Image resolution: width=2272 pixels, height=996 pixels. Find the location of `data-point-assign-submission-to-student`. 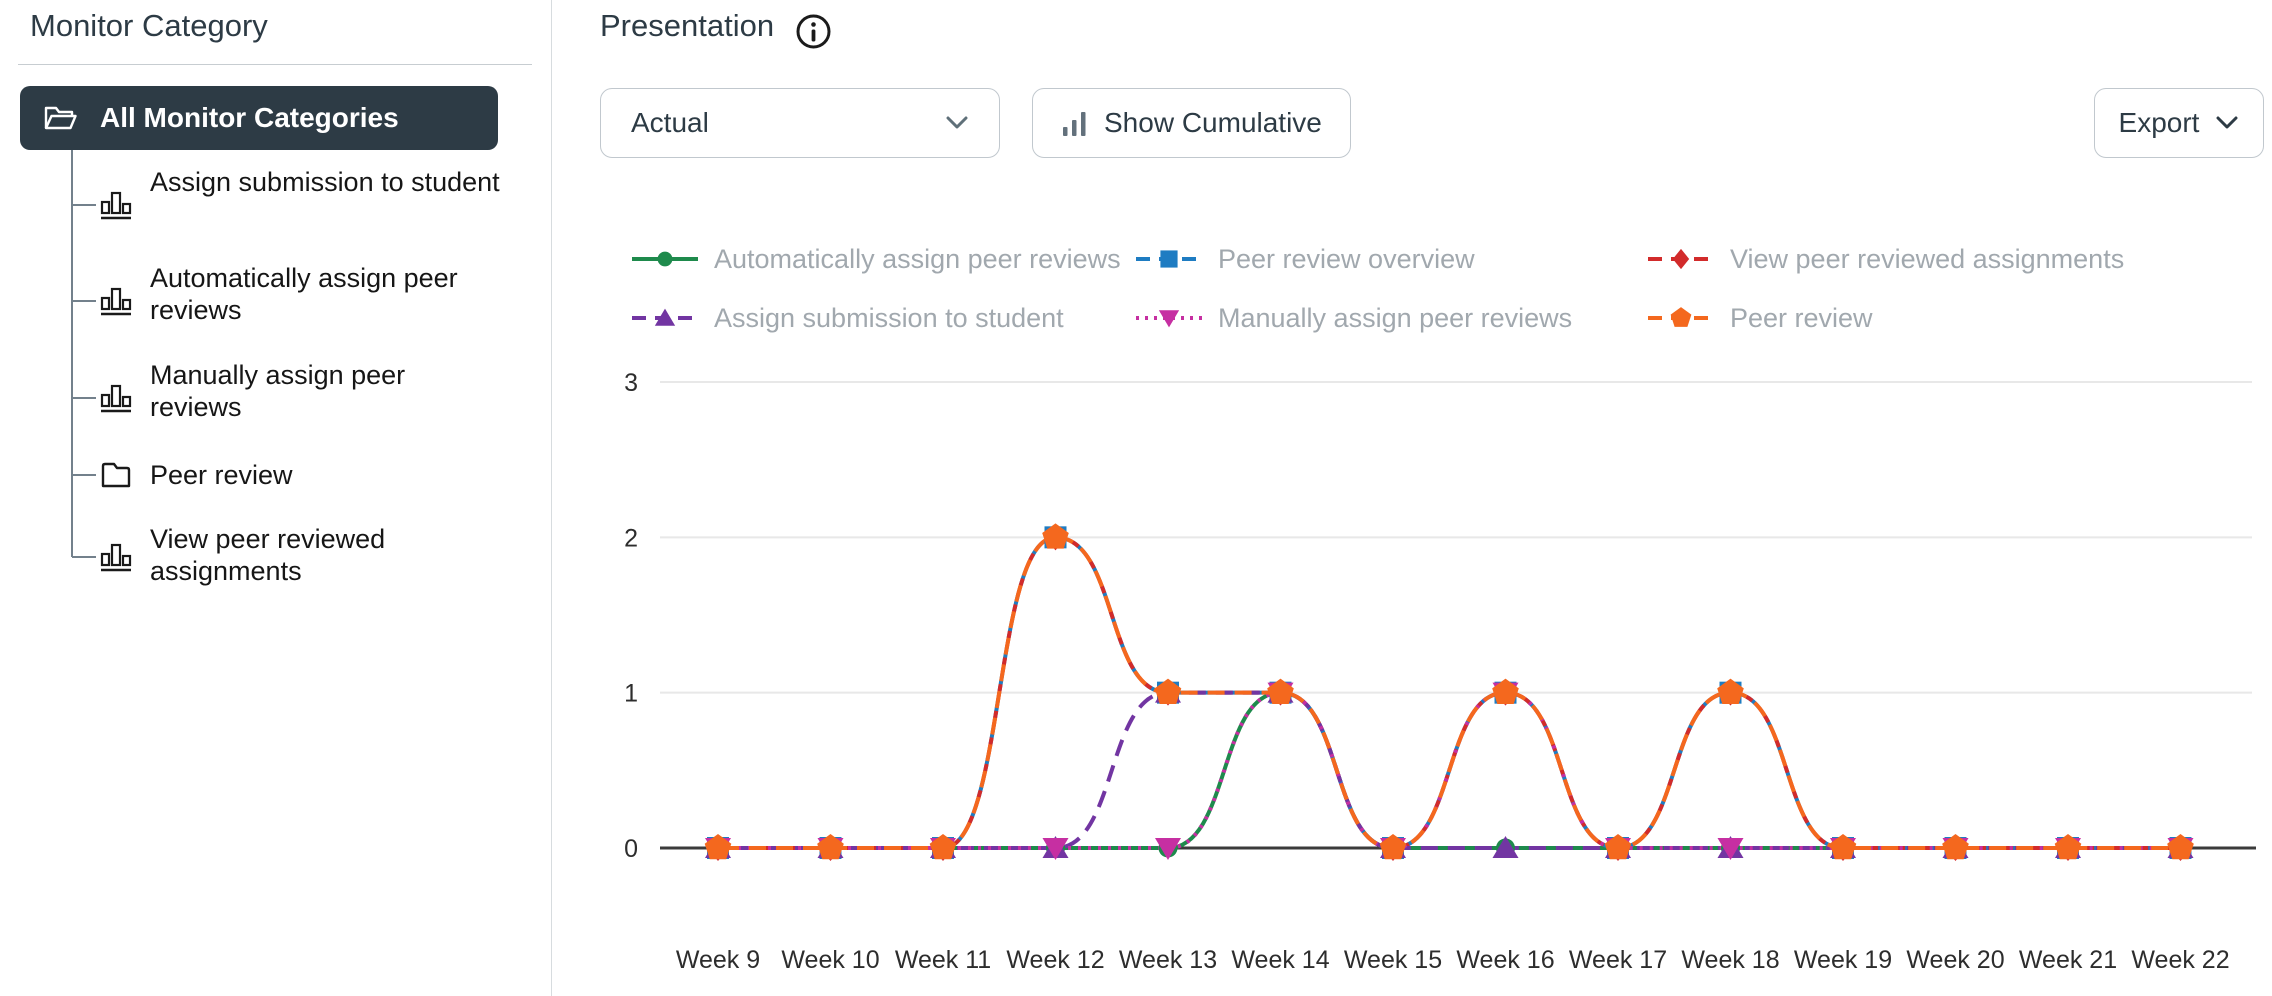

data-point-assign-submission-to-student is located at coordinates (1505, 847).